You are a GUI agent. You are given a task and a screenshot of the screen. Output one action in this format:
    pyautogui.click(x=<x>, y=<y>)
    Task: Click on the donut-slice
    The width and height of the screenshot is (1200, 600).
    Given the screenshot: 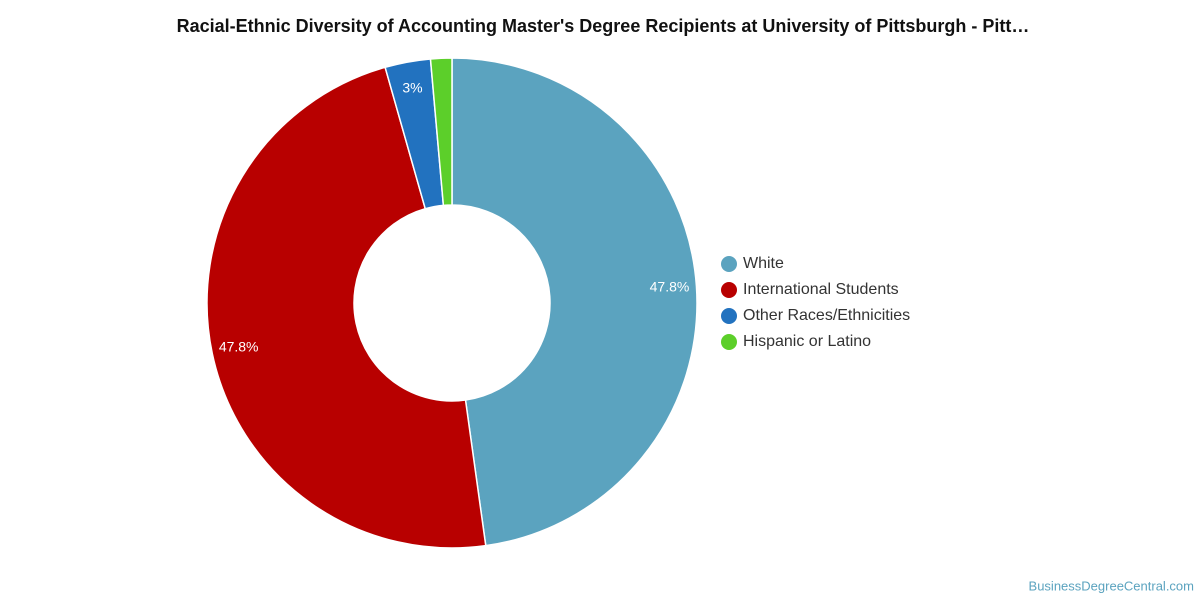 What is the action you would take?
    pyautogui.click(x=441, y=132)
    